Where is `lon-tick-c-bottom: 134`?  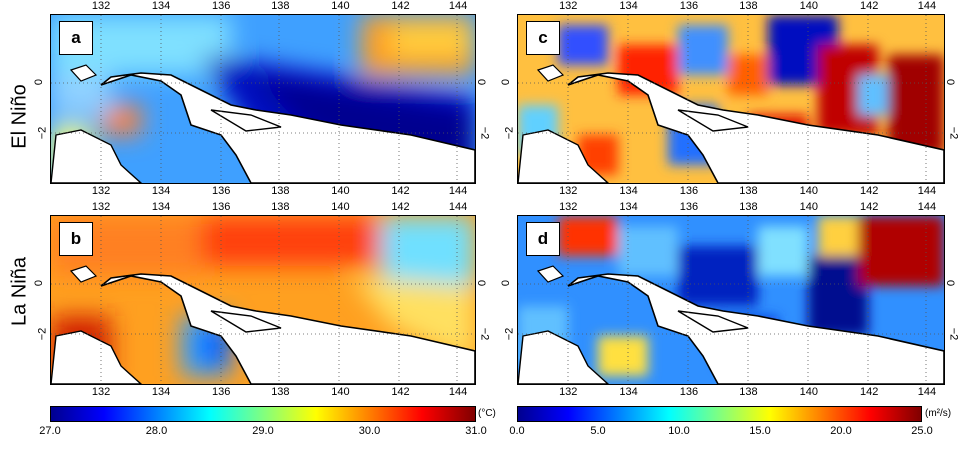 lon-tick-c-bottom: 134 is located at coordinates (628, 191).